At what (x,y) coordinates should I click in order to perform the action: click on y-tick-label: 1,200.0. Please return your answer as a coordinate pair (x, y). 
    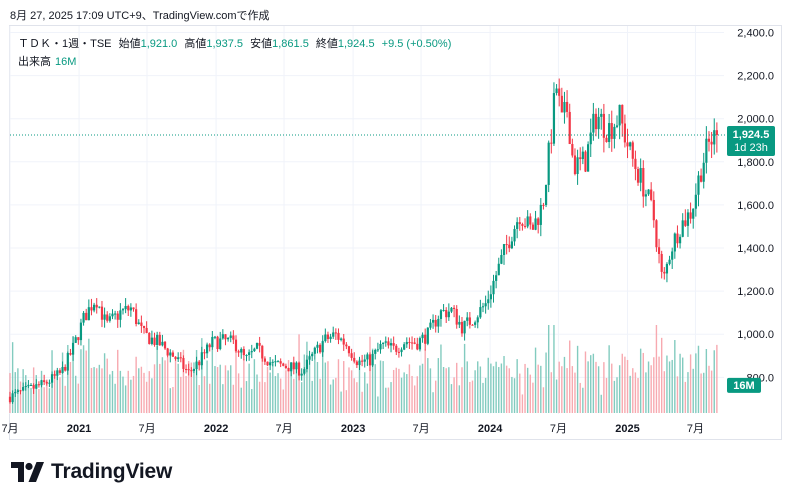
    Looking at the image, I should click on (755, 292).